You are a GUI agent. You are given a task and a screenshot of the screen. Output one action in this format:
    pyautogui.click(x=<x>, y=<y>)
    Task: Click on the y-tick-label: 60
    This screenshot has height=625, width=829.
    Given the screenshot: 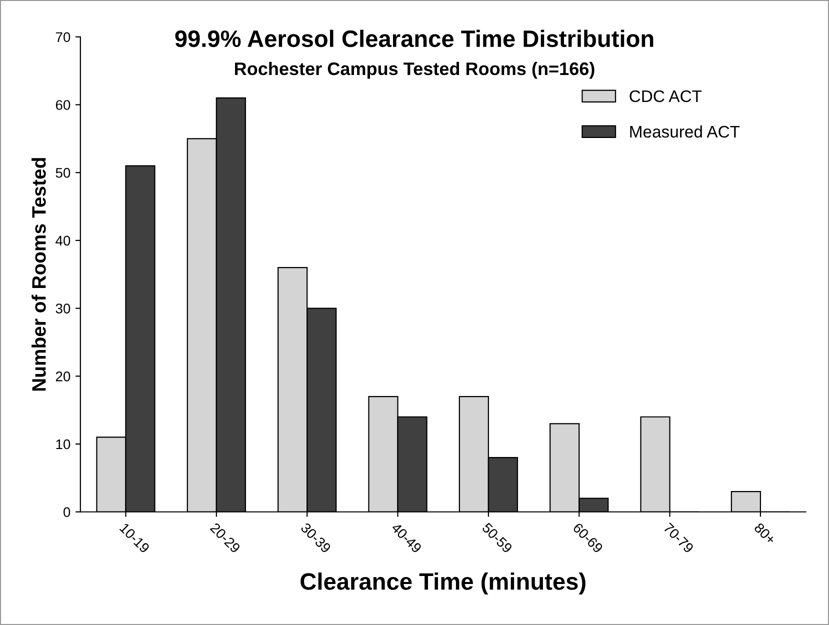 What is the action you would take?
    pyautogui.click(x=63, y=105)
    